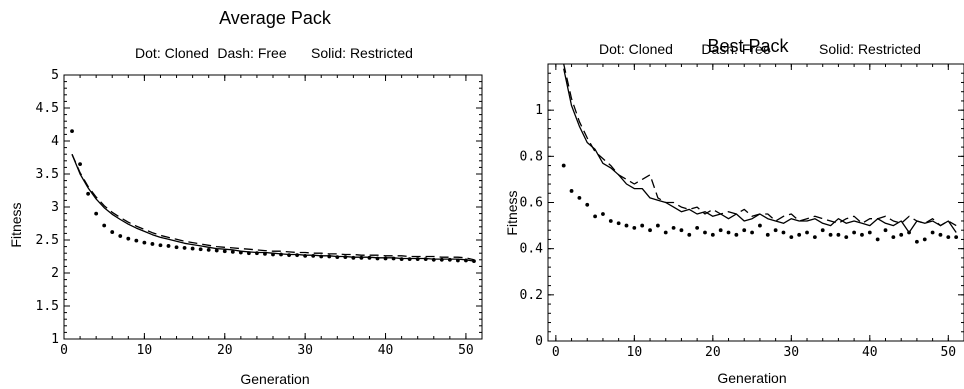  I want to click on y-tick-label: 5, so click(55, 75).